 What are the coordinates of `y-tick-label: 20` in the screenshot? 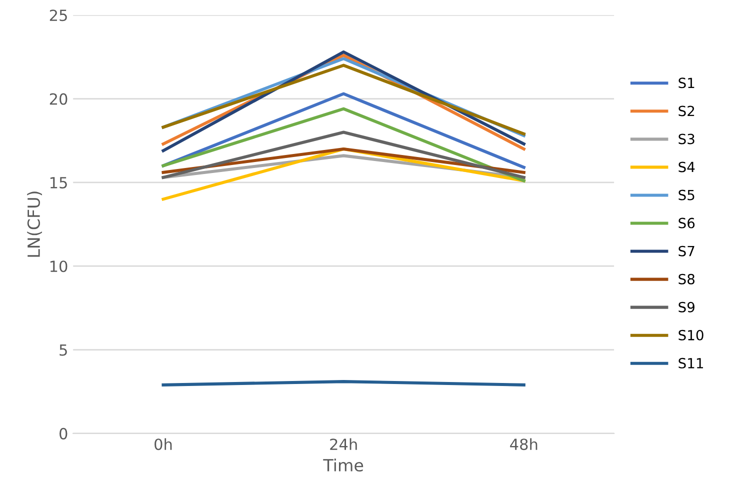 It's located at (59, 99).